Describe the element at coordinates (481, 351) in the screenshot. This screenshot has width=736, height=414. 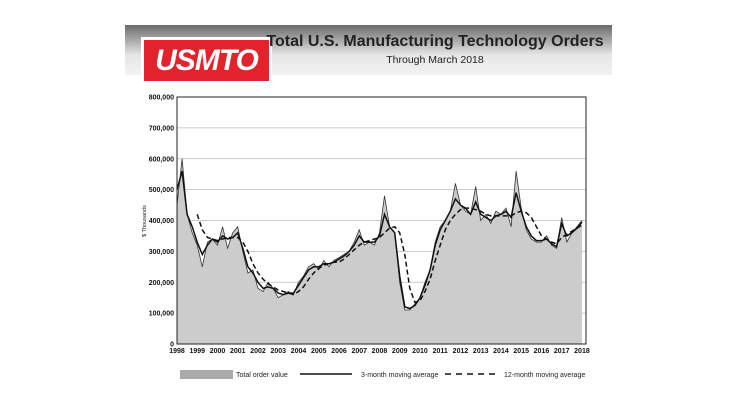
I see `x-tick-label: 2013` at that location.